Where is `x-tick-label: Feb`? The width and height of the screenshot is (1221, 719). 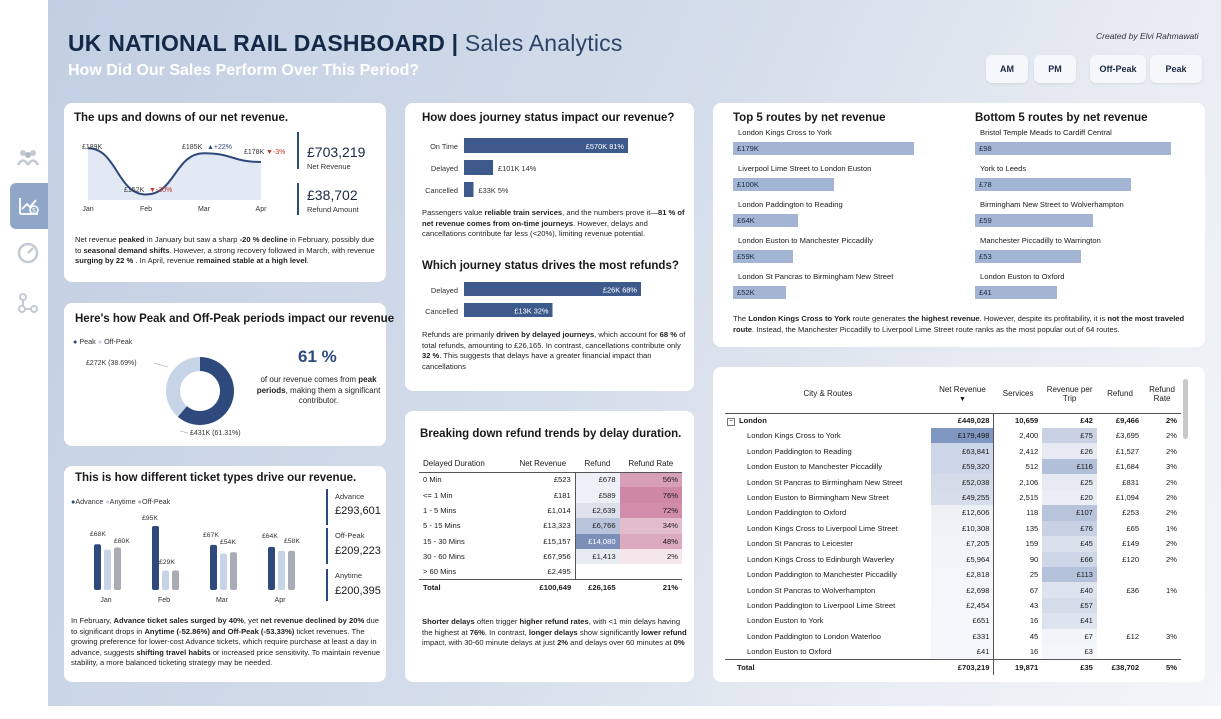
x-tick-label: Feb is located at coordinates (146, 209).